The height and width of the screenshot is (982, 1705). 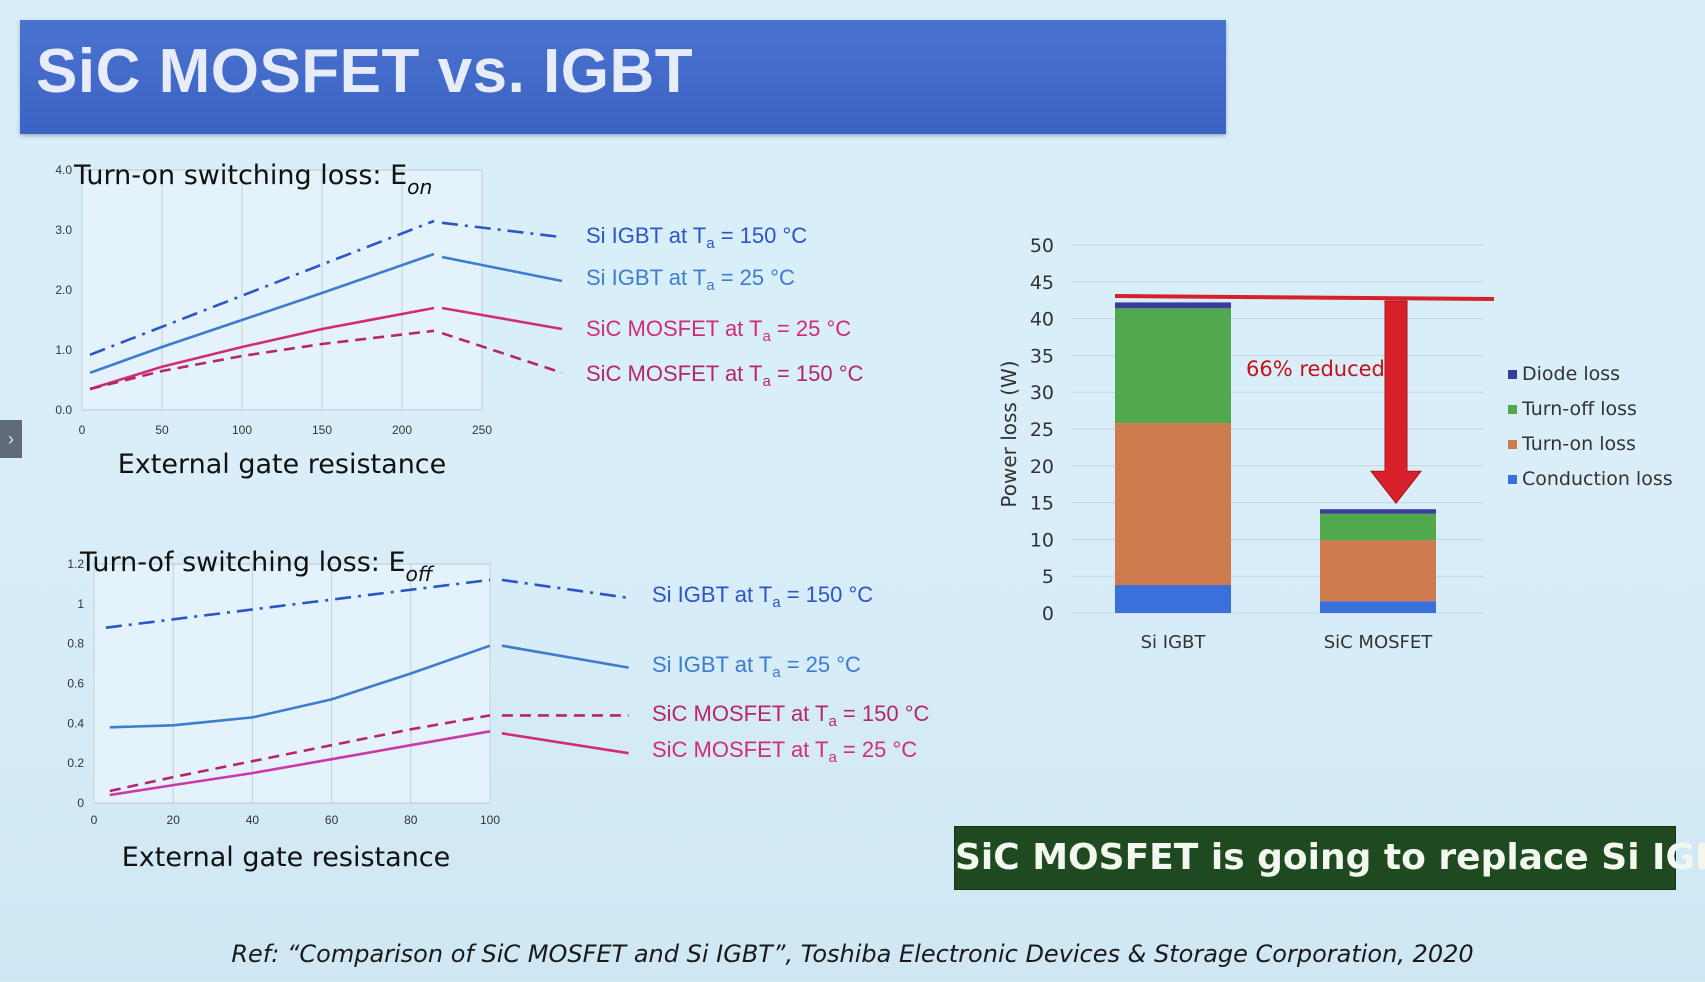 I want to click on eon-series-label: Si IGBT at Ta = 25 °C, so click(x=690, y=279).